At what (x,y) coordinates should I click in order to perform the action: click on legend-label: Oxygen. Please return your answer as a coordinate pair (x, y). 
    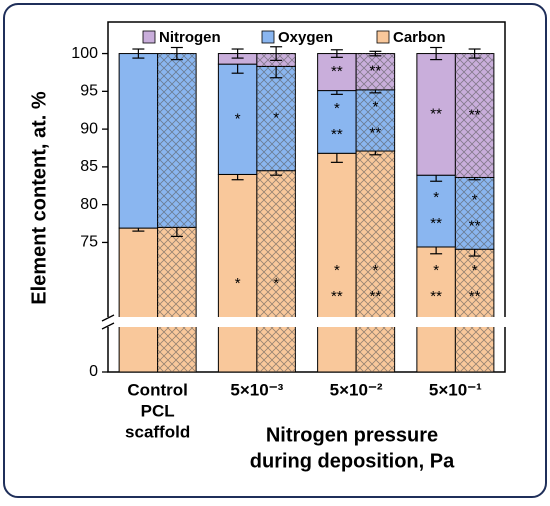
    Looking at the image, I should click on (305, 37).